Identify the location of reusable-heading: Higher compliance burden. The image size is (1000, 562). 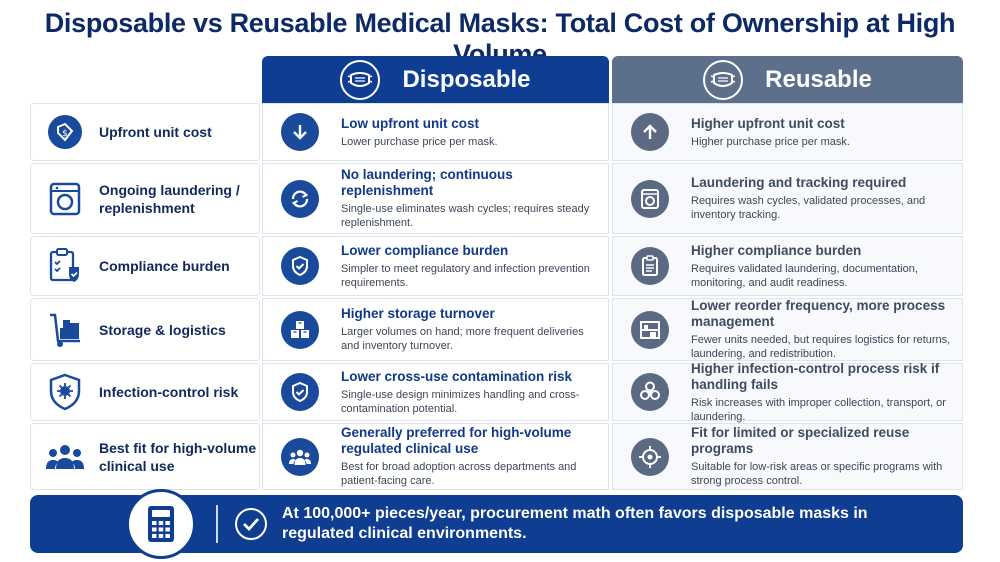
(776, 250).